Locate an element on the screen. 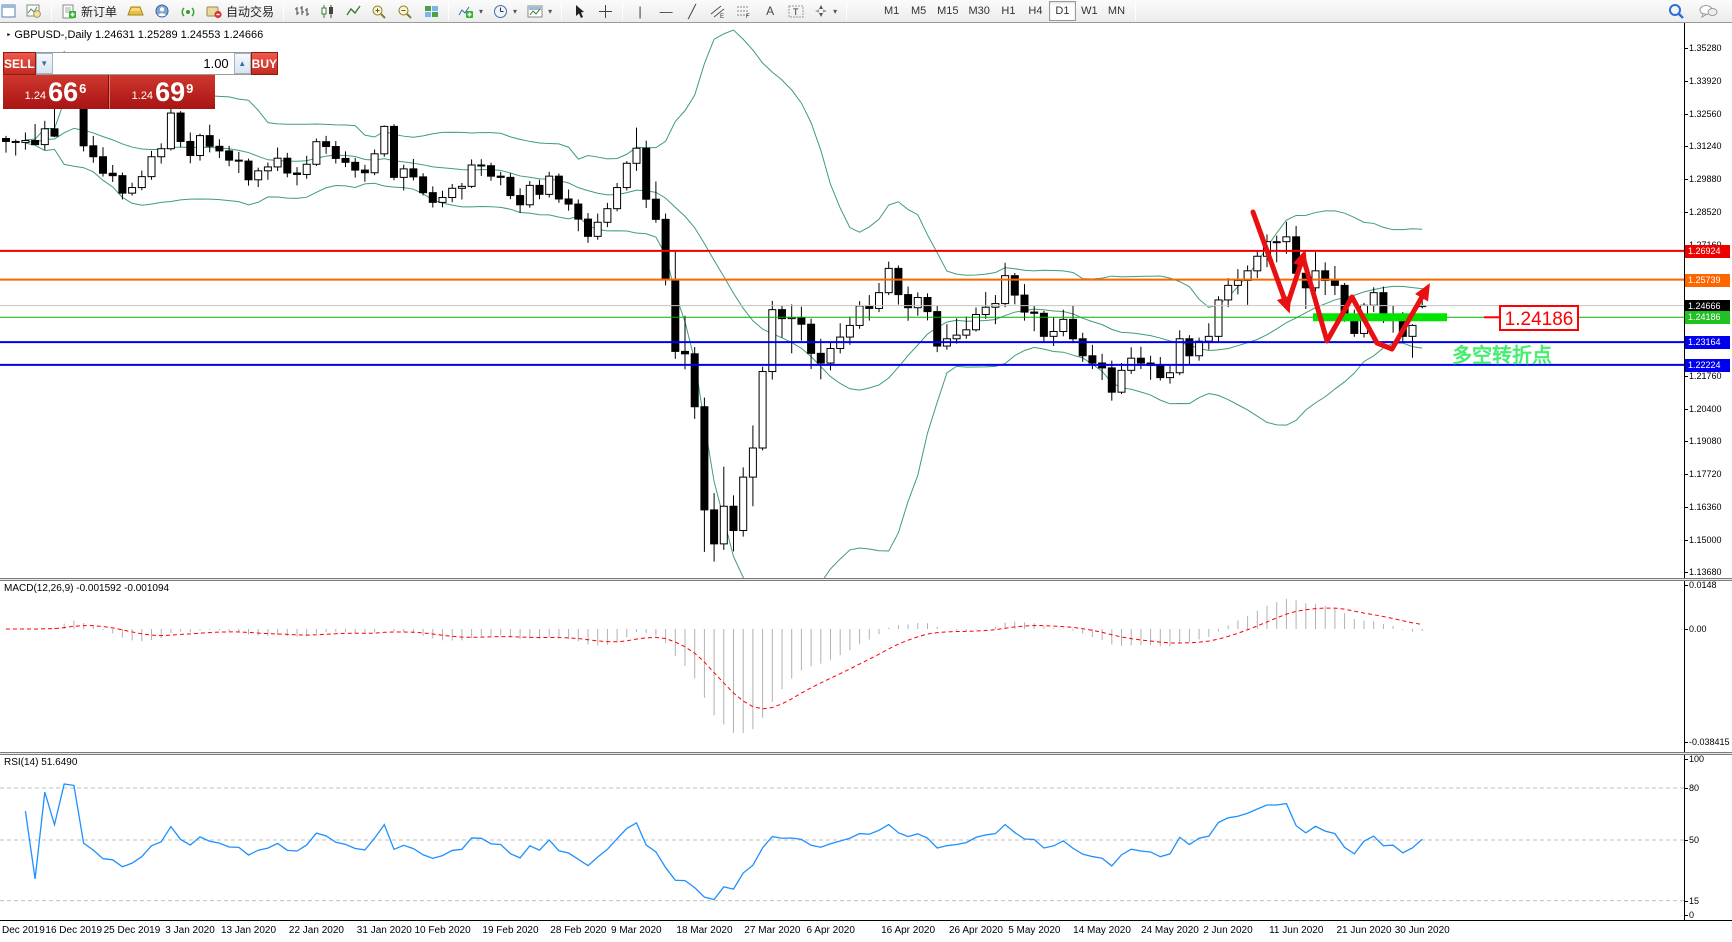  lot-size-control: ▼ ▲ is located at coordinates (143, 63).